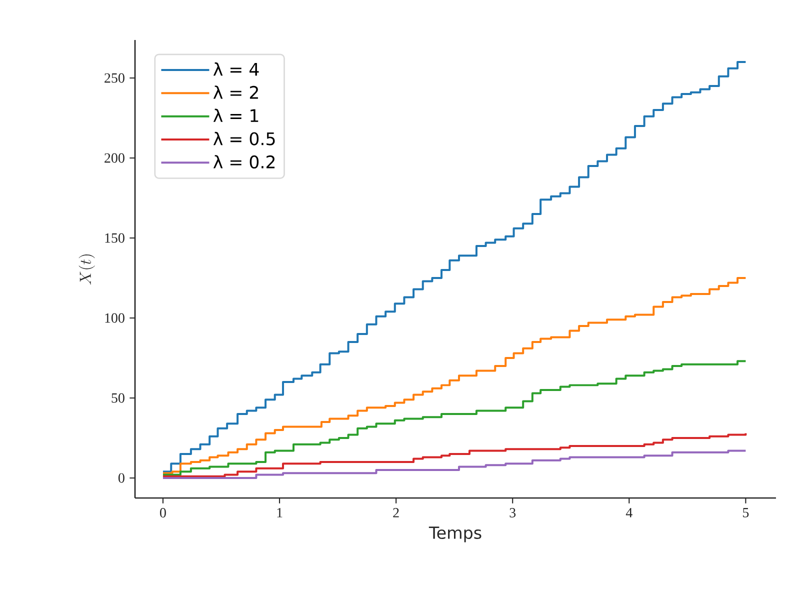  I want to click on y-axis-title: $X(t)$, so click(86, 269).